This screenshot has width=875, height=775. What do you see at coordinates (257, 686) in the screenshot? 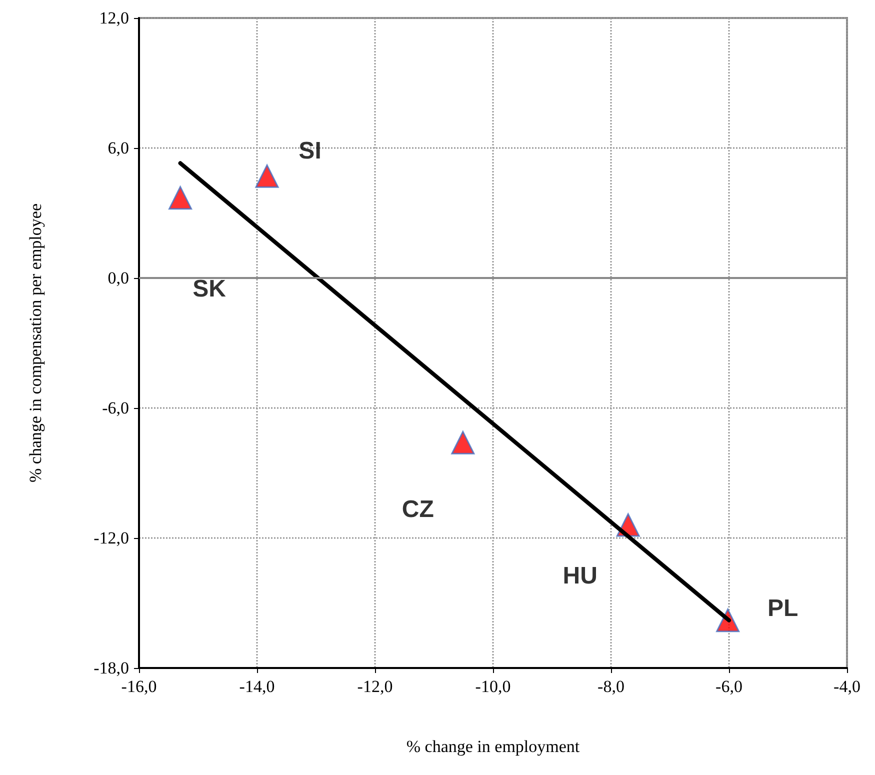
I see `x-tick-label: -14,0` at bounding box center [257, 686].